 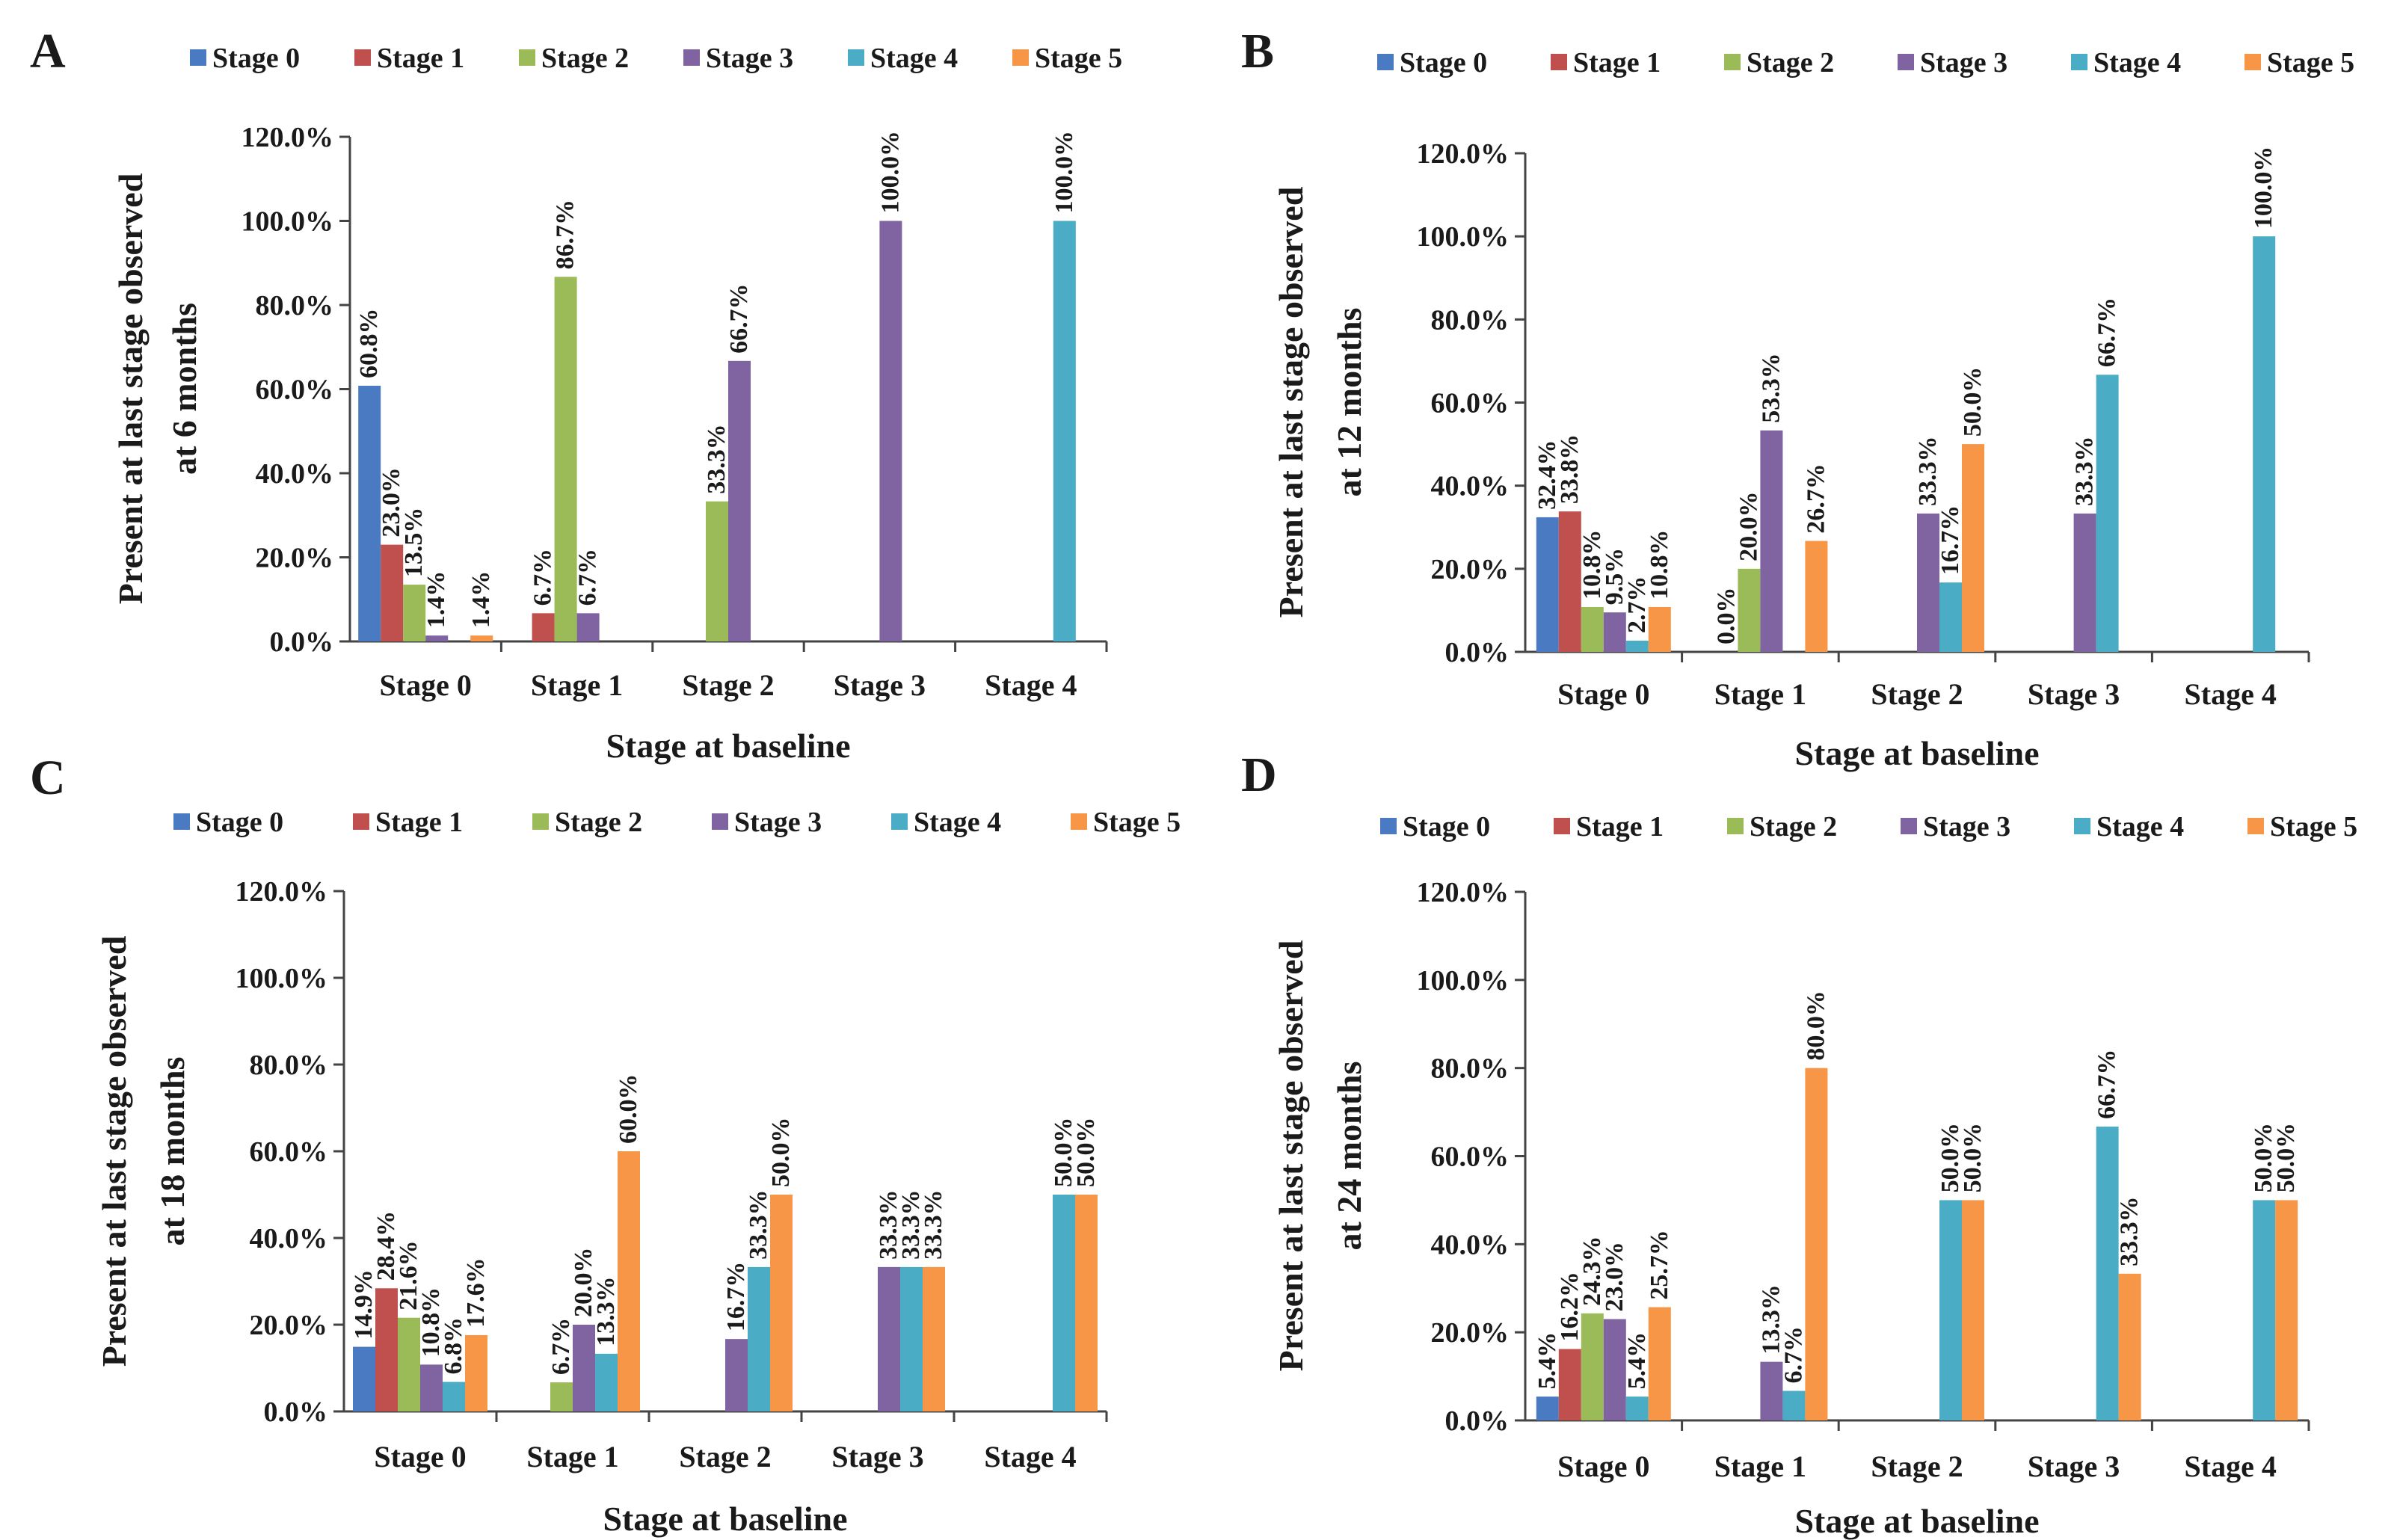 What do you see at coordinates (386, 1246) in the screenshot?
I see `data-label: 28.4%` at bounding box center [386, 1246].